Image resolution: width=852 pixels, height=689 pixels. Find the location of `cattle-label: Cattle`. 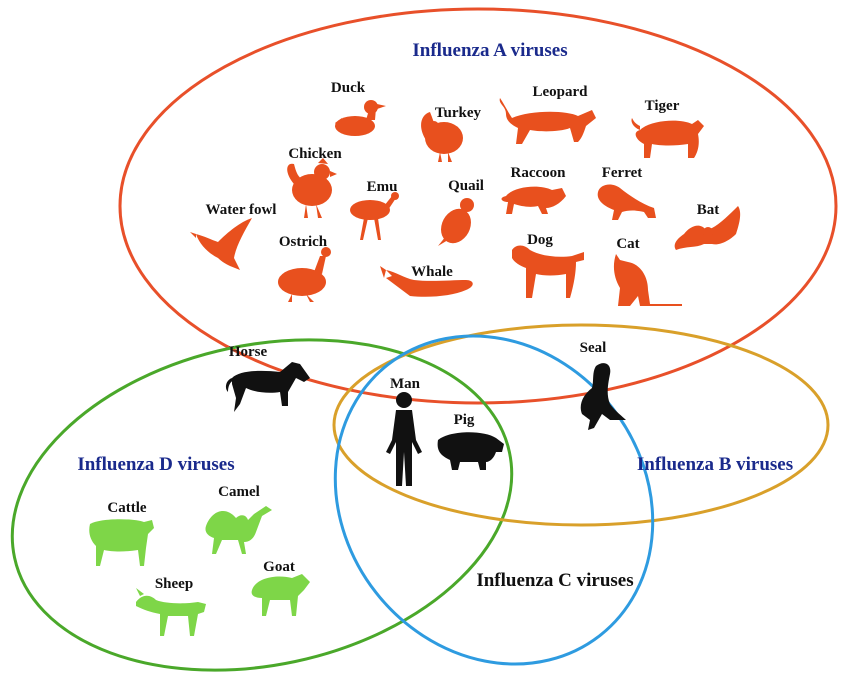

cattle-label: Cattle is located at coordinates (126, 508).